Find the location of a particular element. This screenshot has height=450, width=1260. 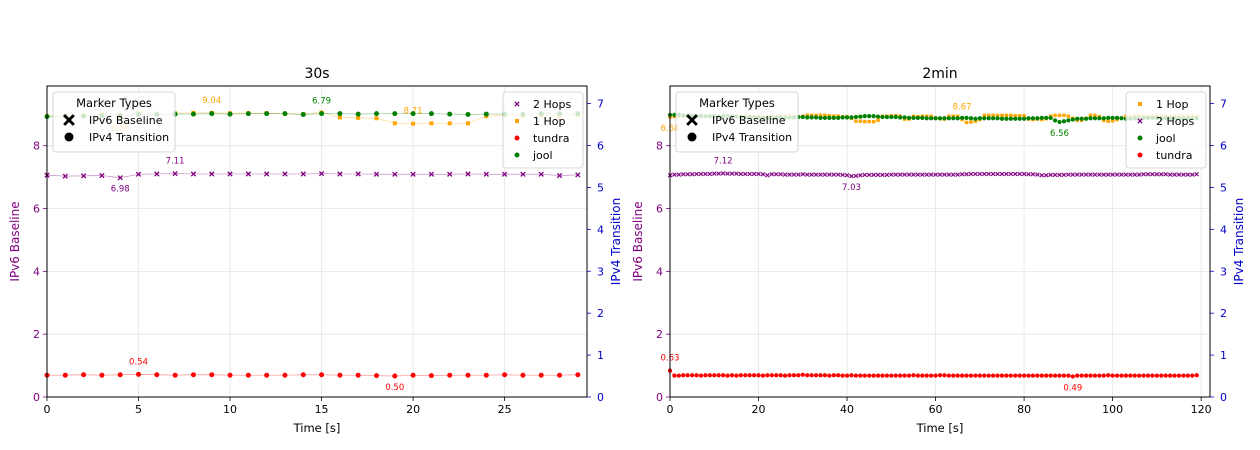

data-label: 8.67 is located at coordinates (962, 108).